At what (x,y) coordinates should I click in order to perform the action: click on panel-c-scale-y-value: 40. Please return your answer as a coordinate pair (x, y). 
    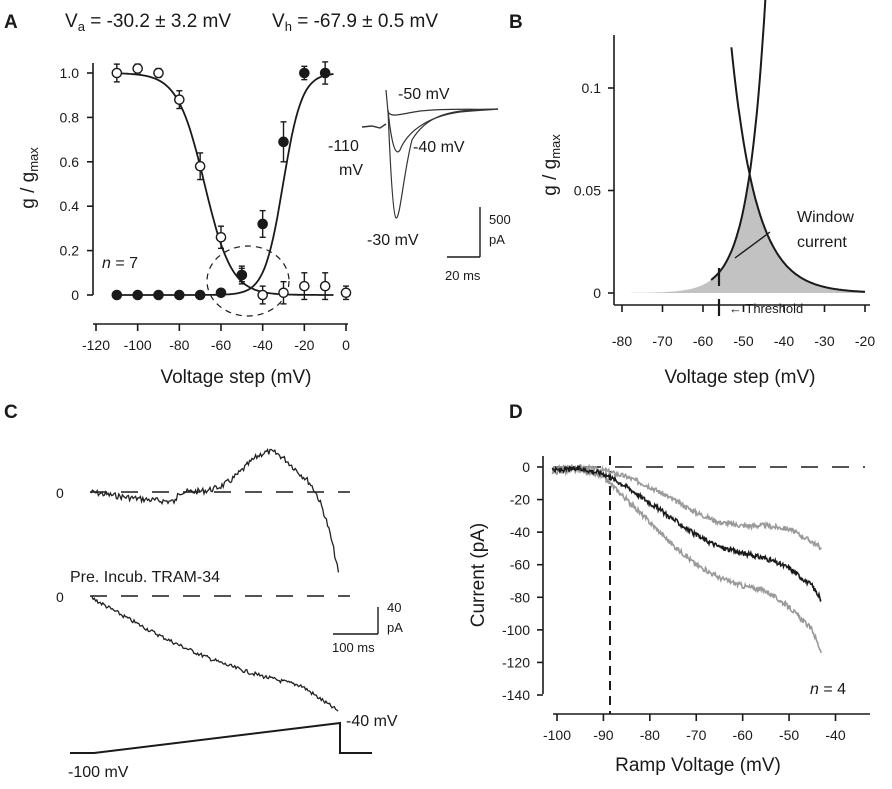
    Looking at the image, I should click on (394, 607).